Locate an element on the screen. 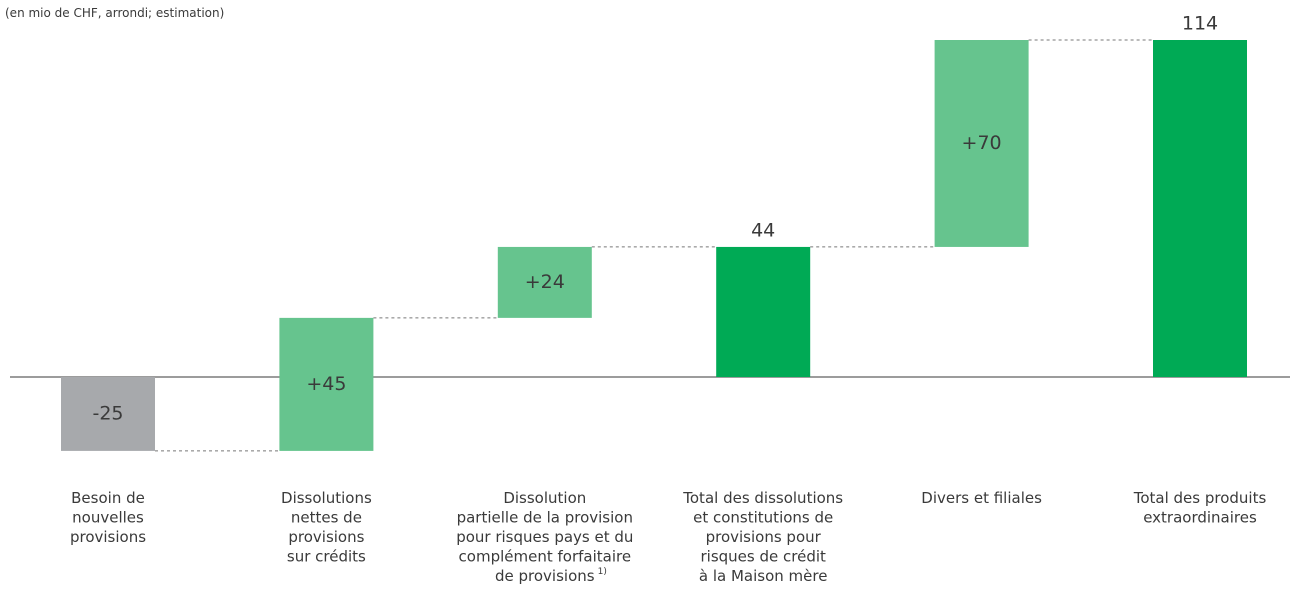 The image size is (1290, 607). value-label: -25 is located at coordinates (107, 413).